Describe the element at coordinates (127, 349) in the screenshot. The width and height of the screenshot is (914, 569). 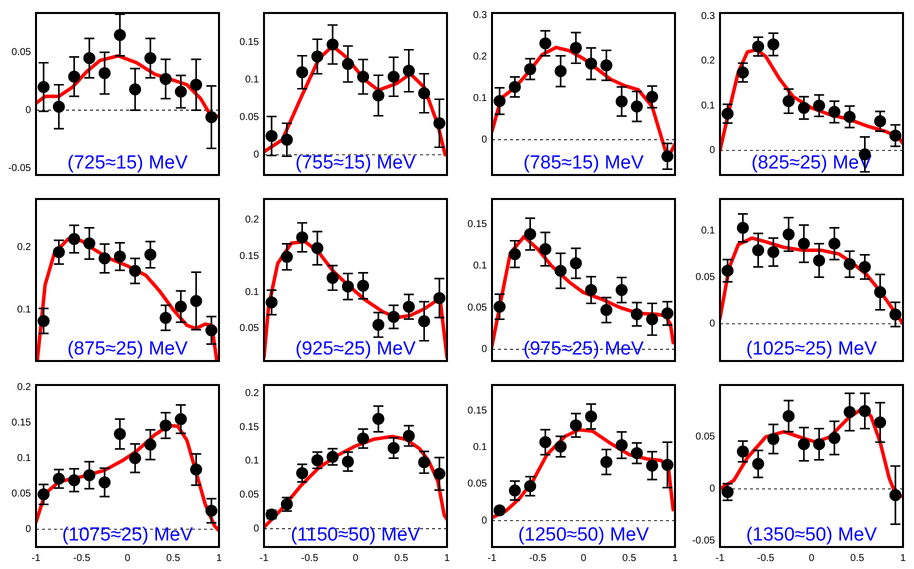
I see `annotation: (875≈25) MeV` at that location.